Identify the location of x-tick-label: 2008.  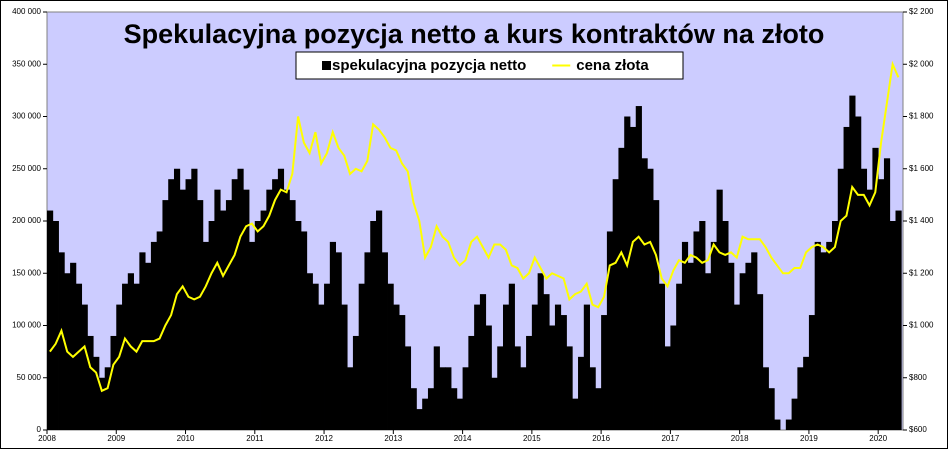
(47, 438).